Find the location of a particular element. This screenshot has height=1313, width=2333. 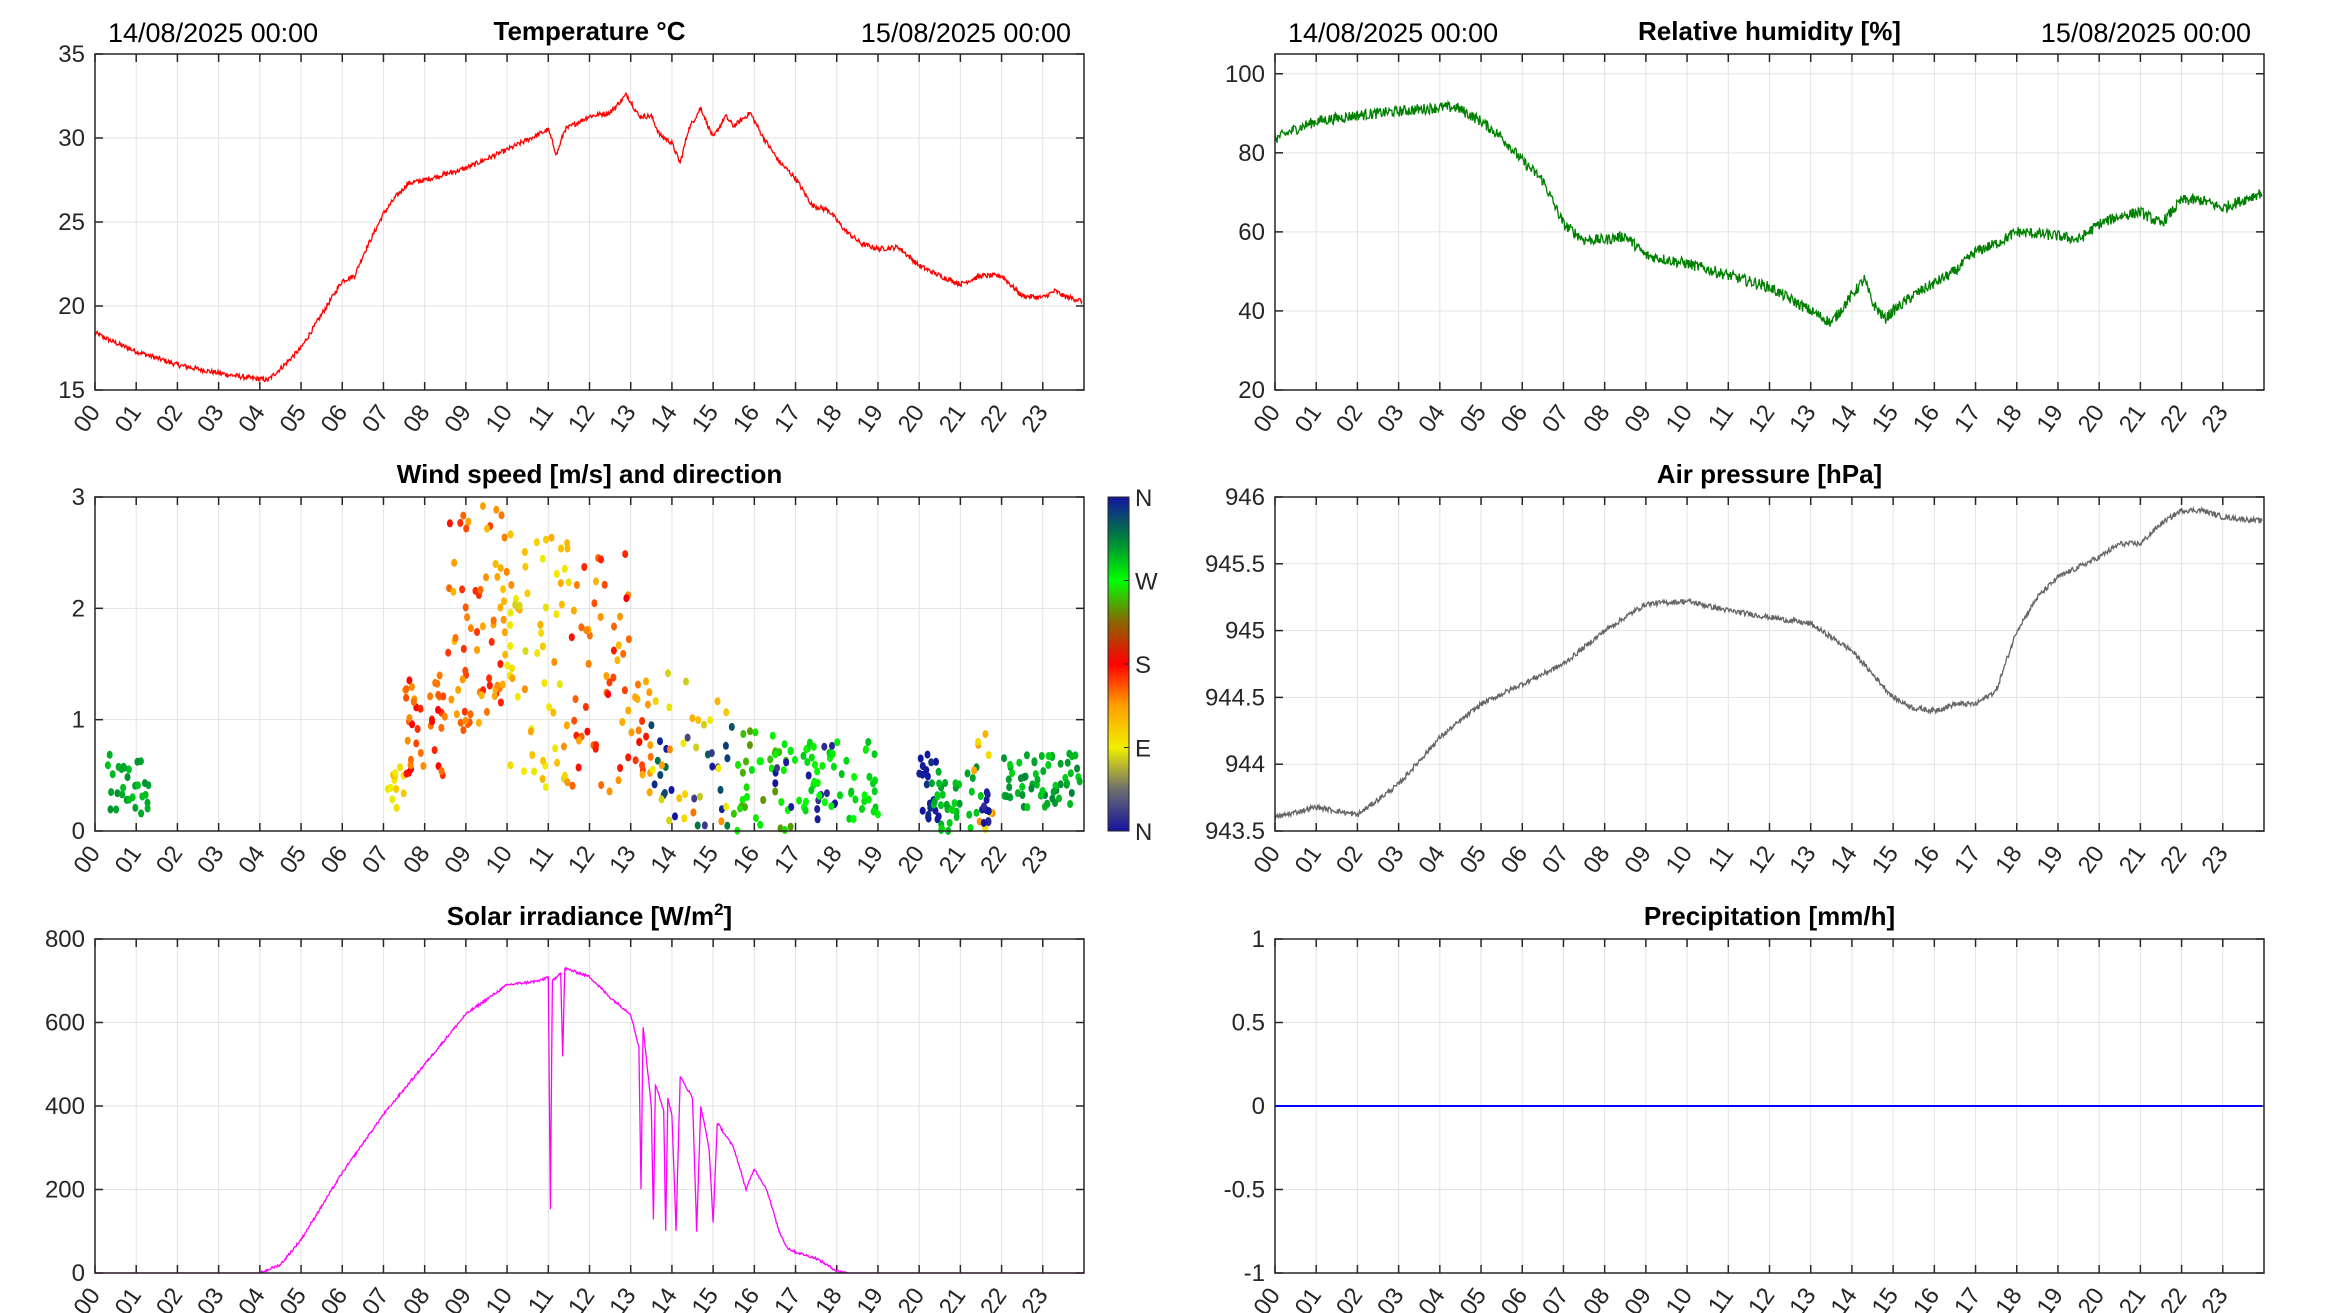

x-tick-label: 19 is located at coordinates (2049, 1298).